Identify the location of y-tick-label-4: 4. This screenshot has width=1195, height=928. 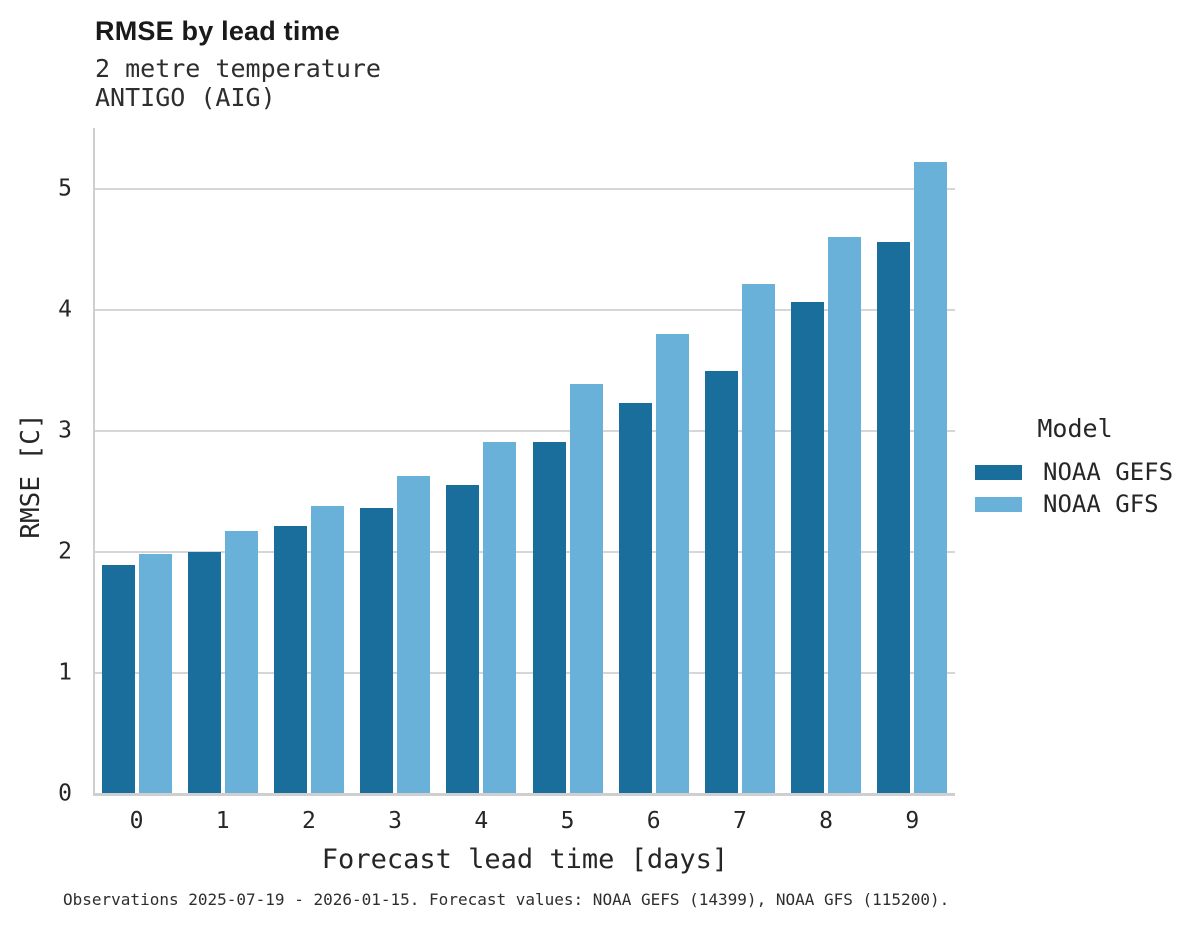
(65, 309).